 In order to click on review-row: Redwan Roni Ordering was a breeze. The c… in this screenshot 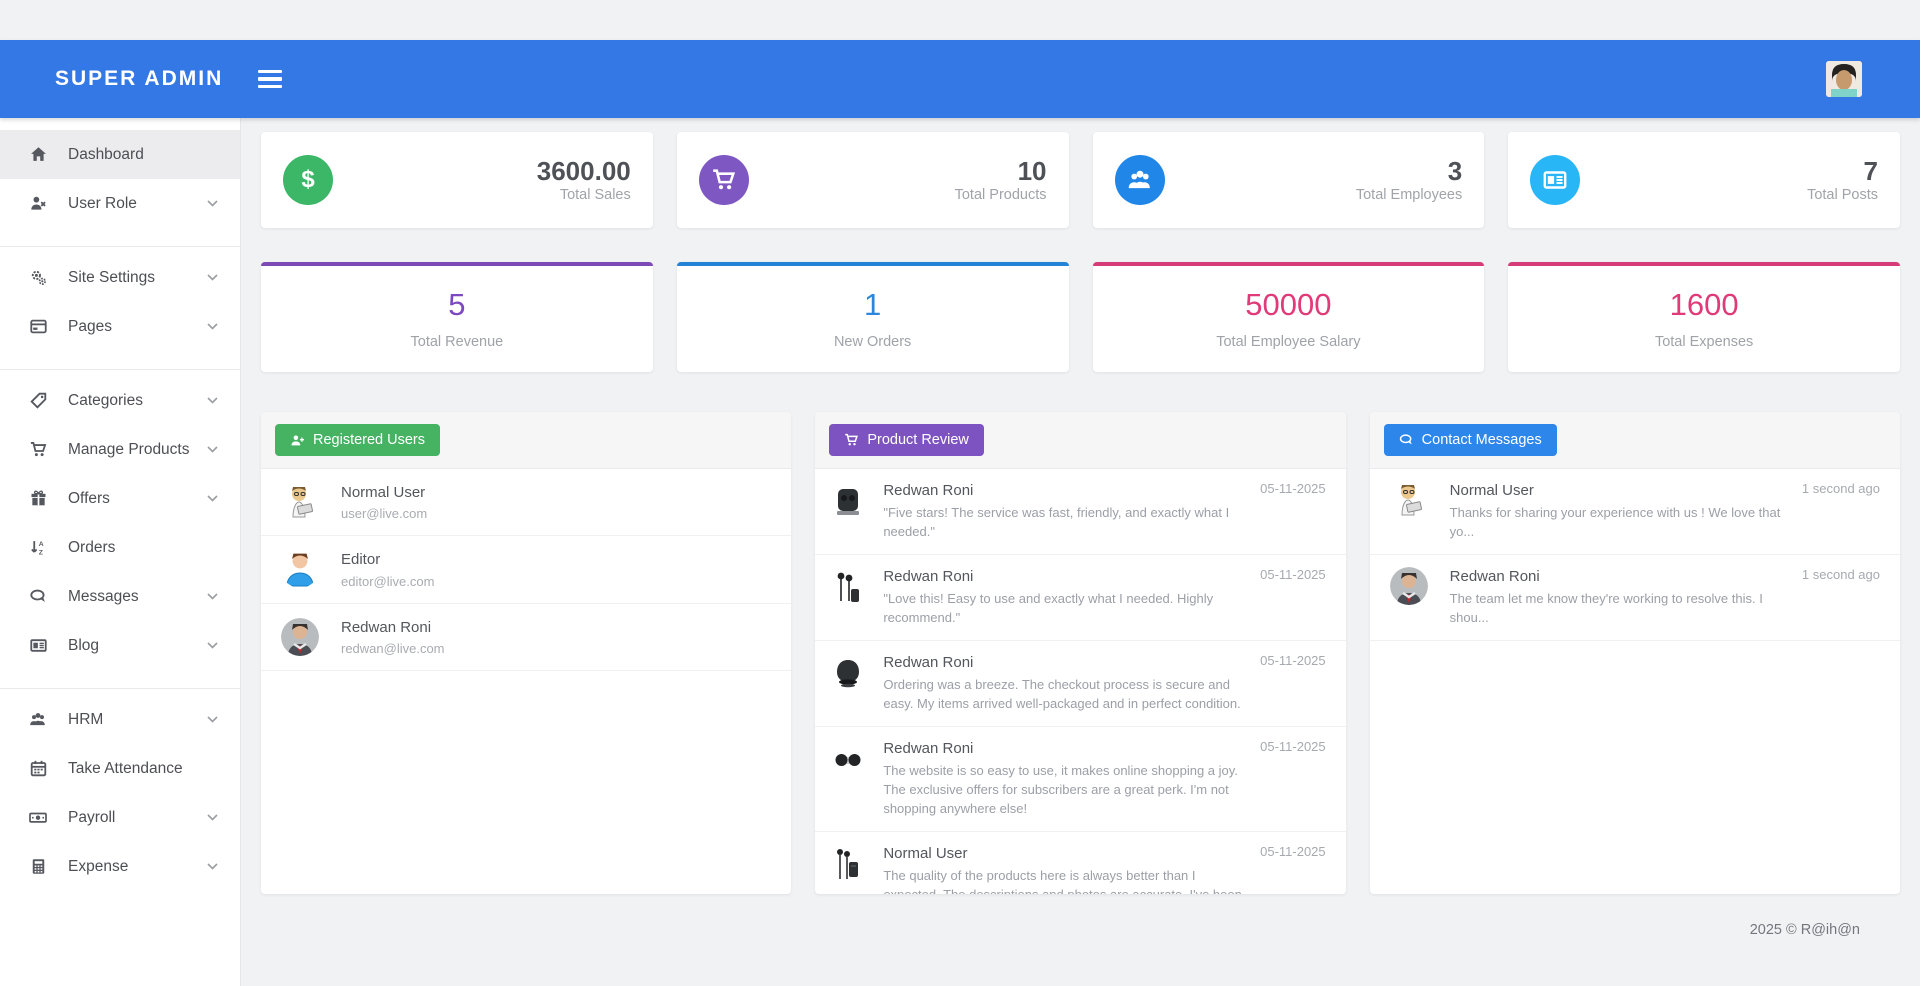, I will do `click(1080, 684)`.